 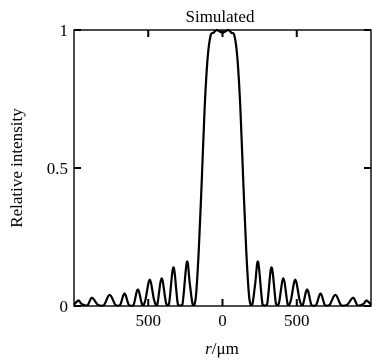 What do you see at coordinates (16, 168) in the screenshot?
I see `y-axis-label: Relative intensity` at bounding box center [16, 168].